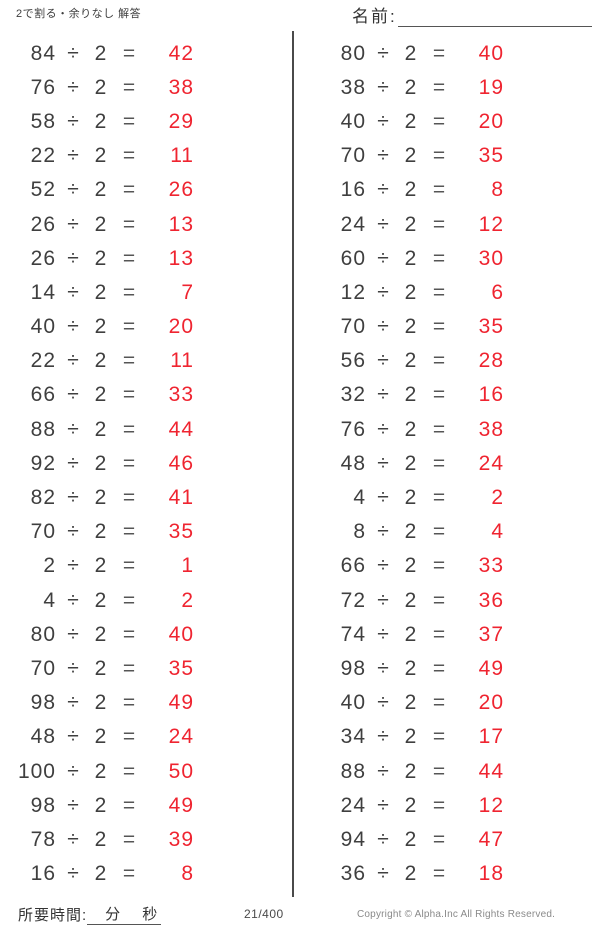 This screenshot has height=934, width=600. I want to click on answer-value: 18, so click(491, 874).